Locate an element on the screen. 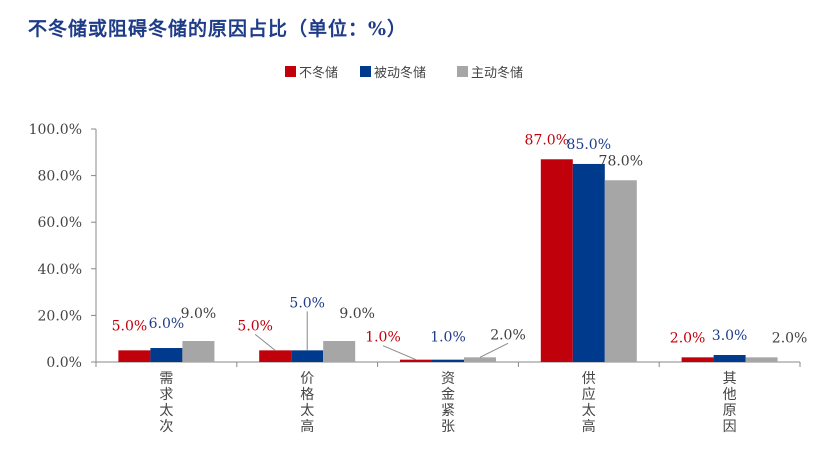 The image size is (830, 467). category-label: 其他原因 is located at coordinates (730, 403).